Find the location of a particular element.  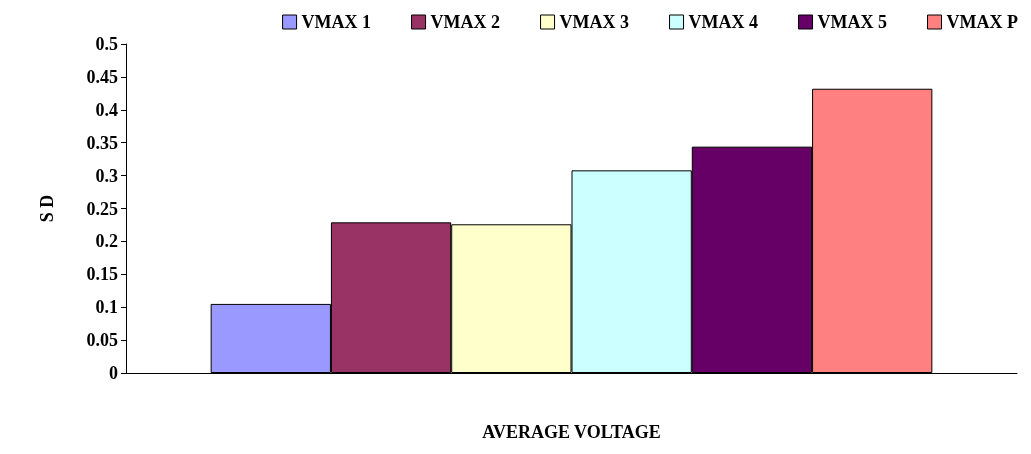

y-tick-label: 0.1 is located at coordinates (106, 307).